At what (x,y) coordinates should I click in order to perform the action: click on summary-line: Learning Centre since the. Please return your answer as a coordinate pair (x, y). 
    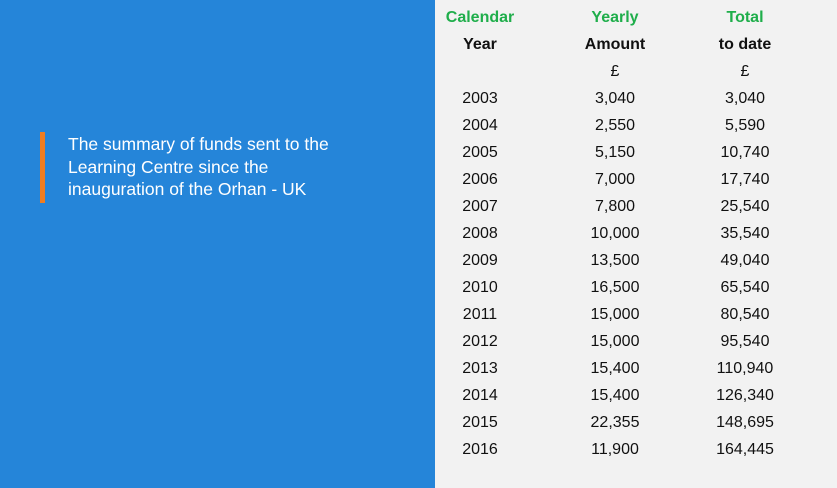
    Looking at the image, I should click on (168, 166).